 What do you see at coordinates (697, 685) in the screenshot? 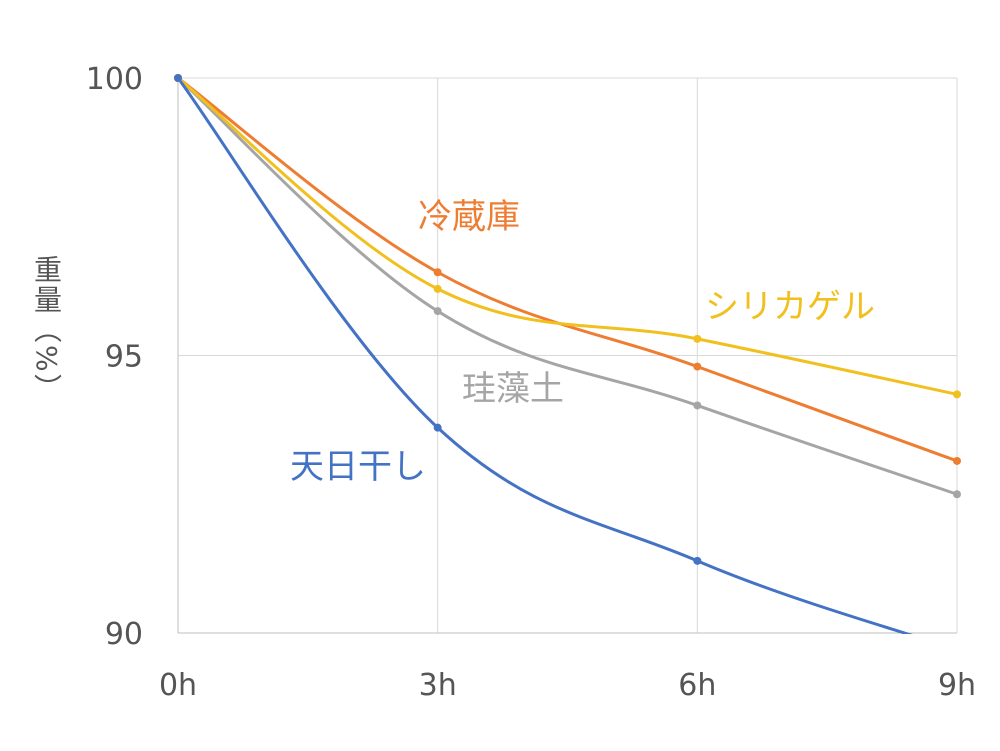
I see `x-tick-label: 6h` at bounding box center [697, 685].